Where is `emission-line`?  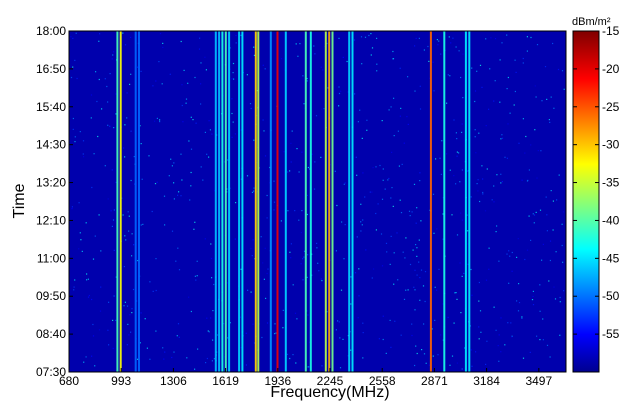 emission-line is located at coordinates (430, 201).